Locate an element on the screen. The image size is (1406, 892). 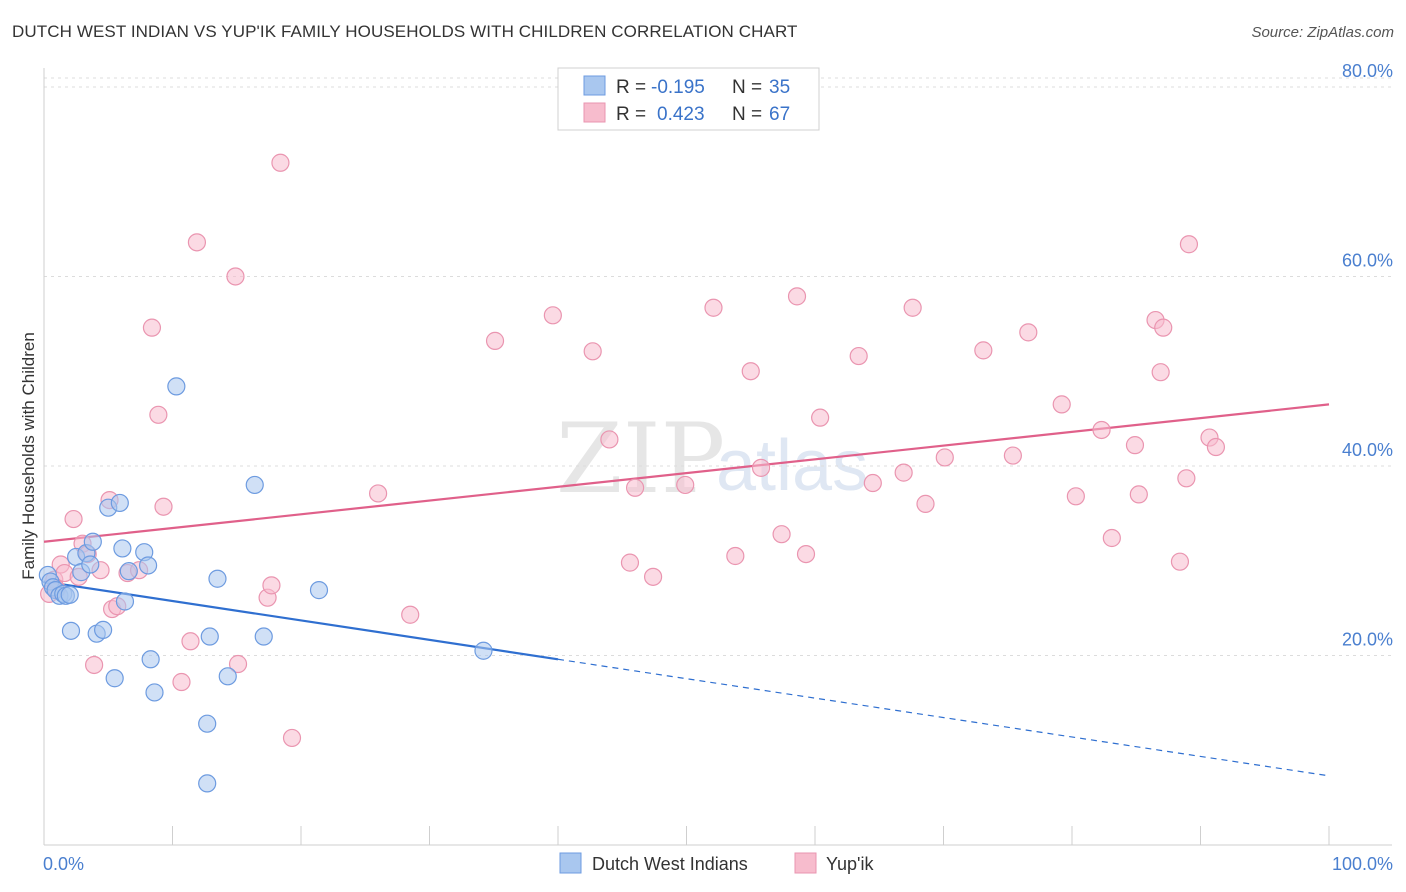
bottom-legend-swatch-pink is located at coordinates (805, 863).